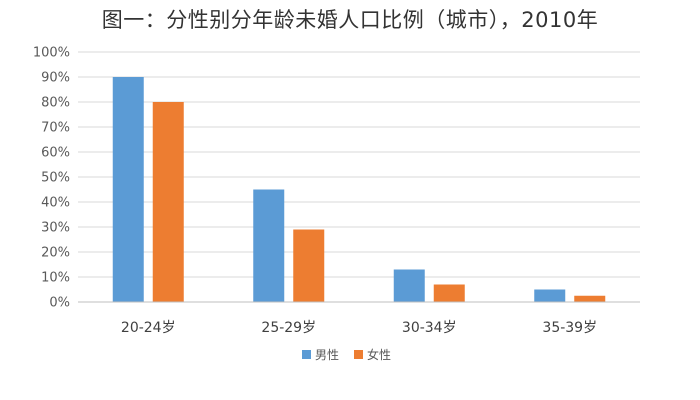 This screenshot has height=400, width=700. What do you see at coordinates (379, 354) in the screenshot?
I see `legend-label: 女性` at bounding box center [379, 354].